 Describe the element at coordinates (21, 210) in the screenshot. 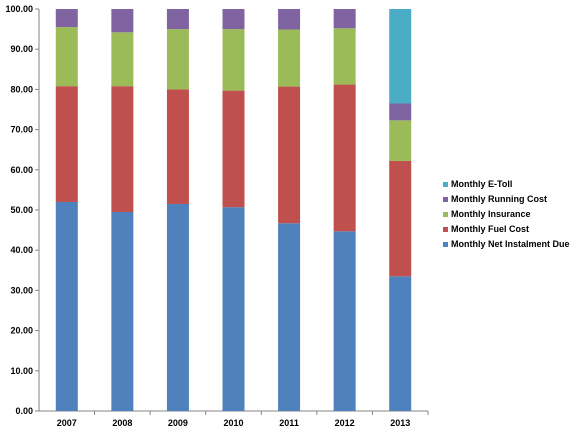

I see `y-tick-label: 50.00` at that location.